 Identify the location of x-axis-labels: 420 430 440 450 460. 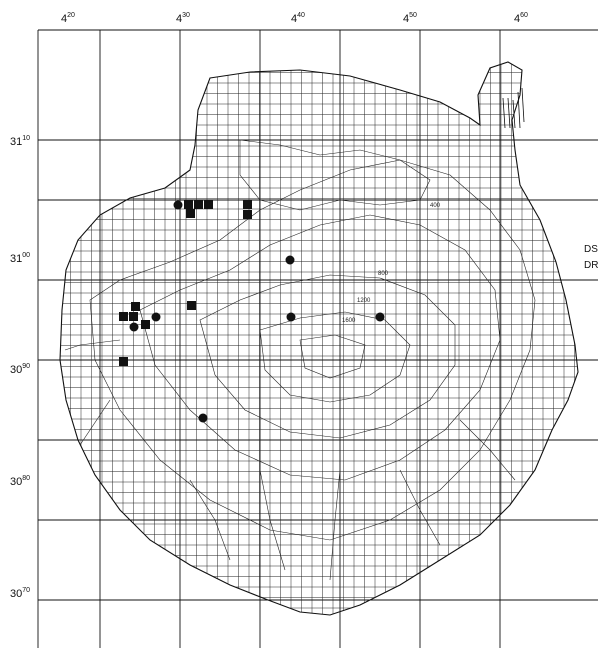
(294, 18).